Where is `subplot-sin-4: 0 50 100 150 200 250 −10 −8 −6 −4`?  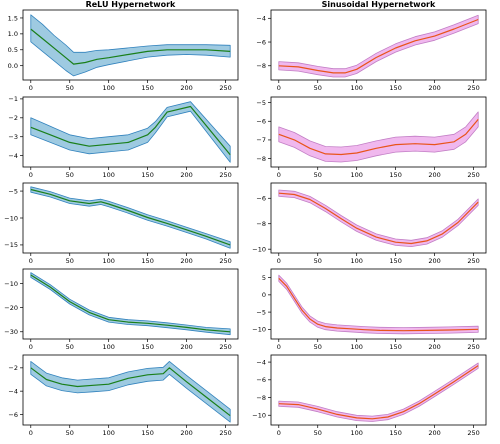 subplot-sin-4: 0 50 100 150 200 250 −10 −8 −6 −4 is located at coordinates (369, 395).